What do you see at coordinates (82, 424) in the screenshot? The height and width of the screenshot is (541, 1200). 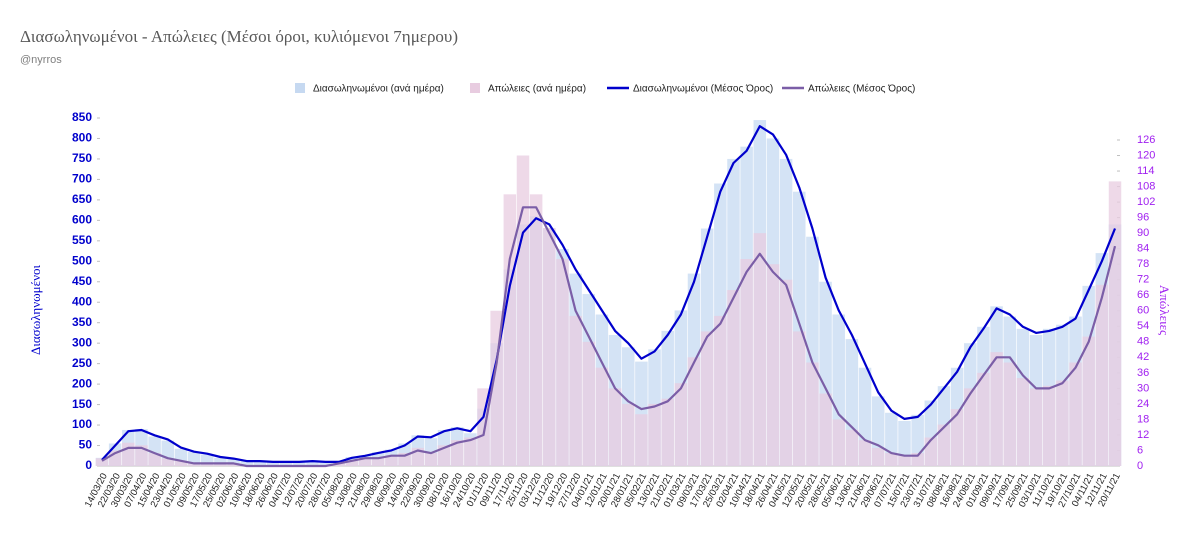 I see `y-tick-label: 100` at bounding box center [82, 424].